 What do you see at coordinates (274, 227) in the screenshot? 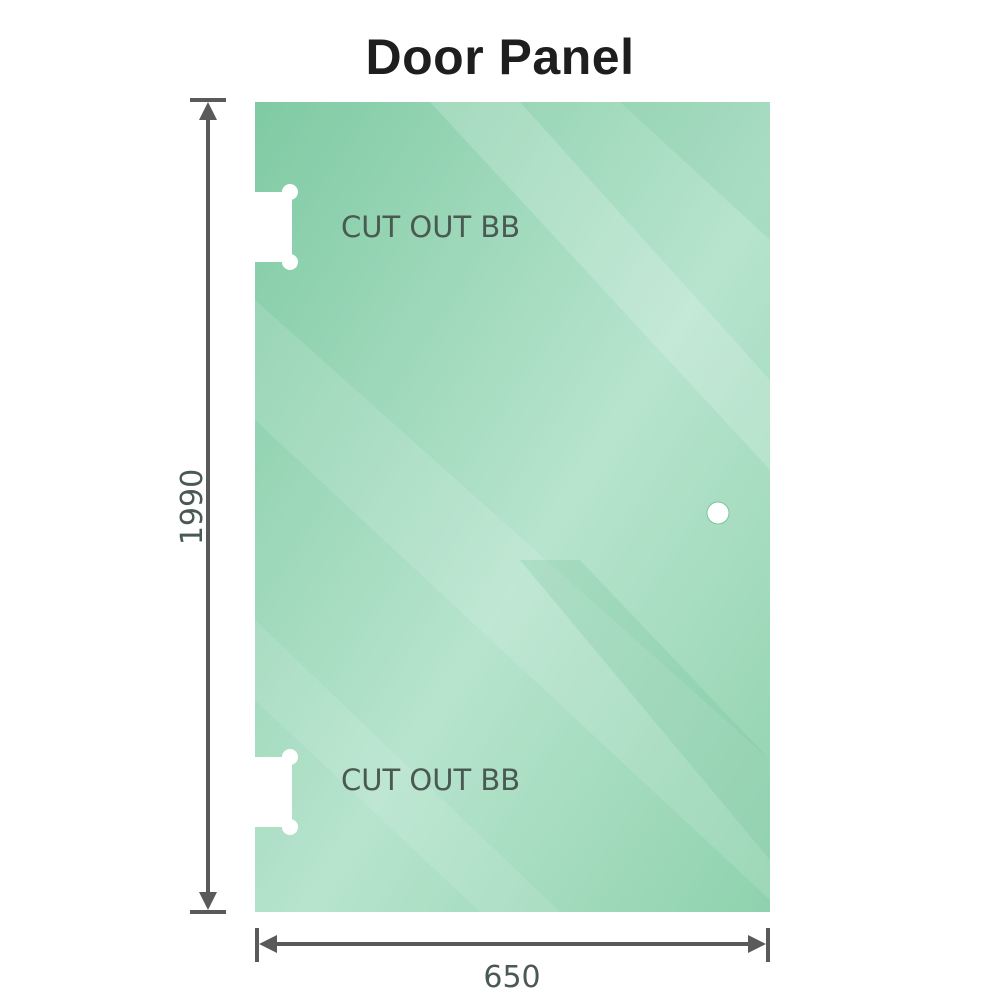
I see `cutout-top` at bounding box center [274, 227].